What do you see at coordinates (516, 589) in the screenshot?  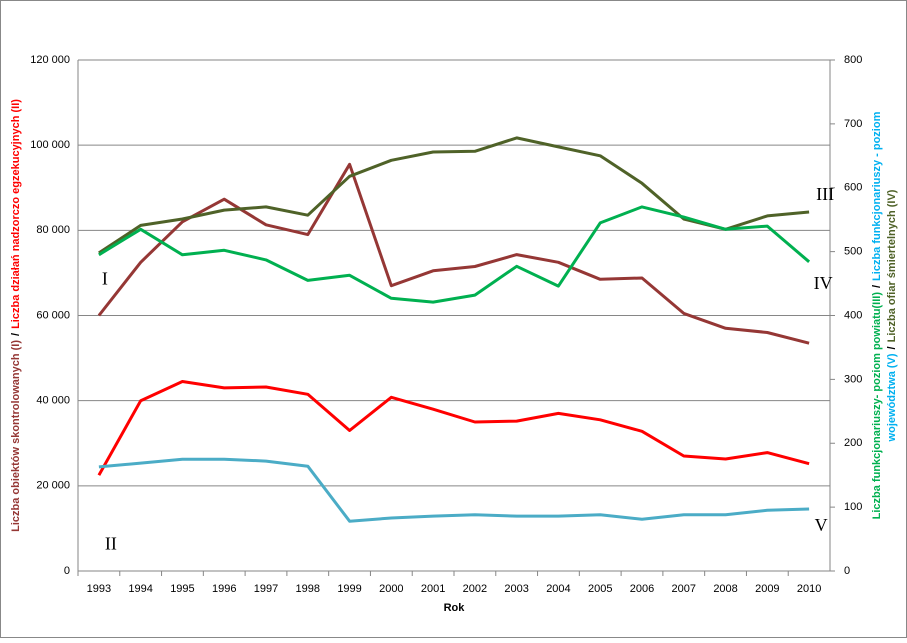 I see `x-tick-label: 2003` at bounding box center [516, 589].